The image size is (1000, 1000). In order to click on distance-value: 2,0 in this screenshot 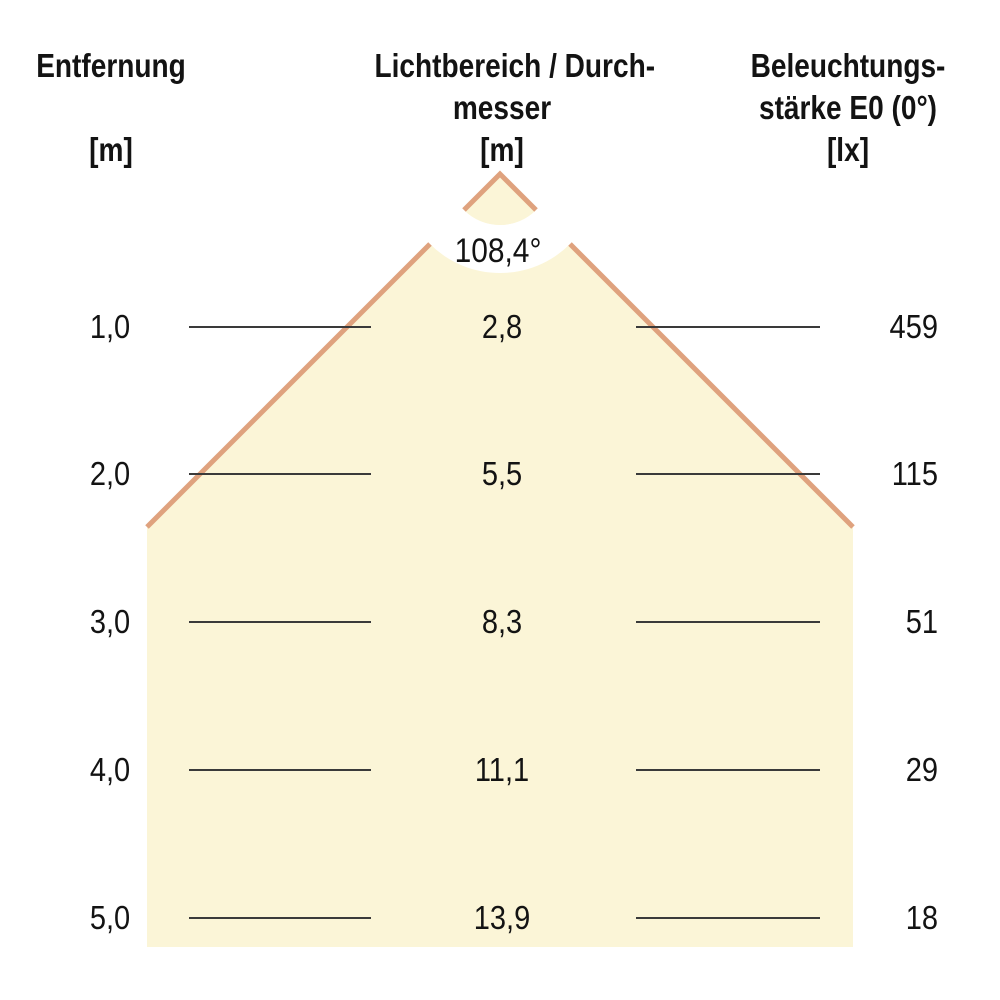, I will do `click(110, 473)`.